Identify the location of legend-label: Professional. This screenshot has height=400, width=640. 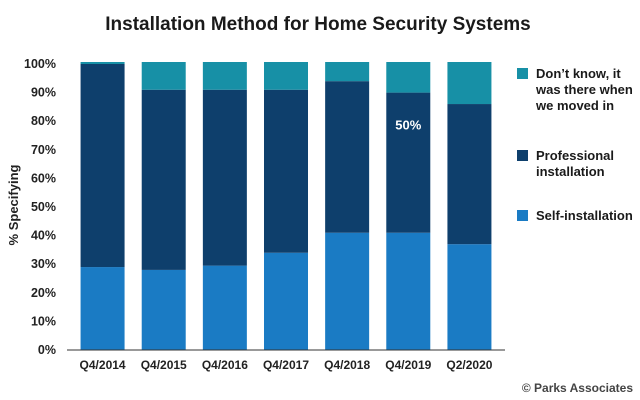
(575, 155).